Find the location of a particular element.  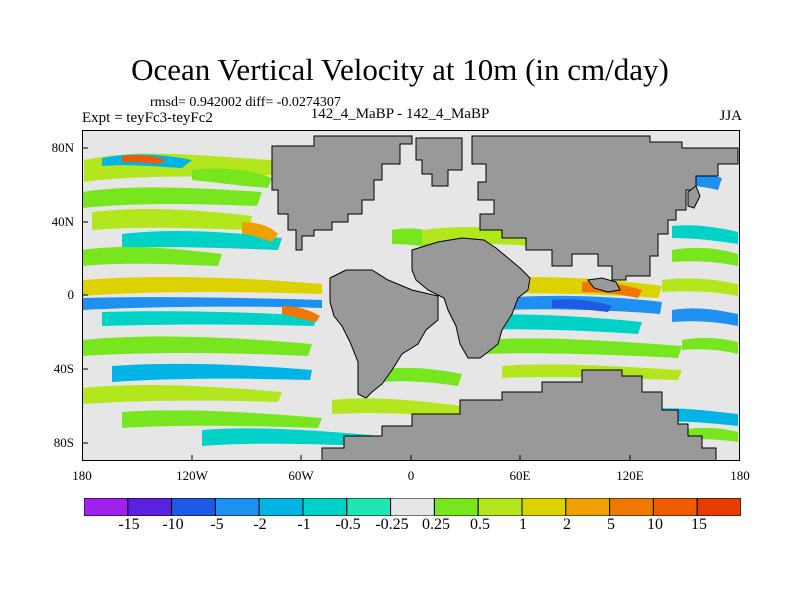

lon-tick-label: 60W is located at coordinates (301, 475).